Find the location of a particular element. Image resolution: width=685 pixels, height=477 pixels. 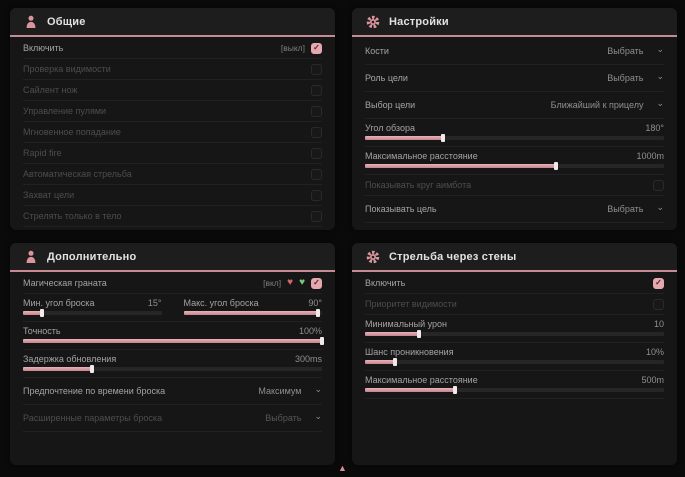

select-control: Ближайший к прицелу ⌄ is located at coordinates (607, 104).